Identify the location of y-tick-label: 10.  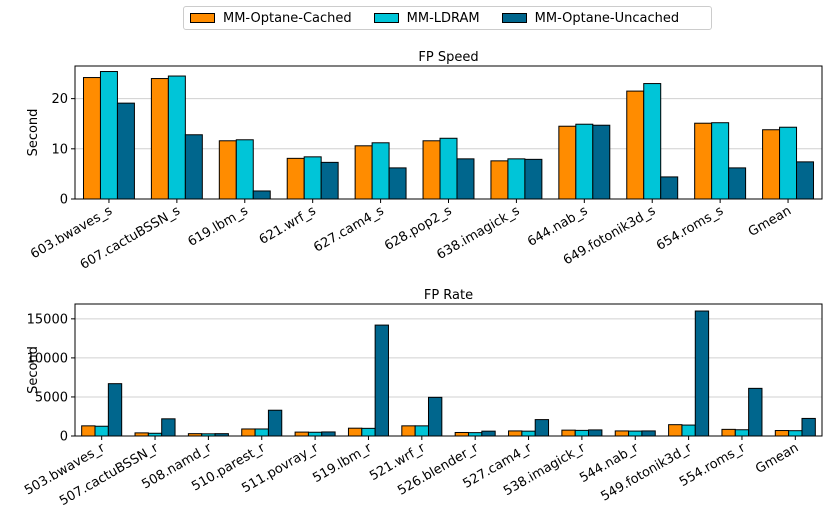
(59, 149).